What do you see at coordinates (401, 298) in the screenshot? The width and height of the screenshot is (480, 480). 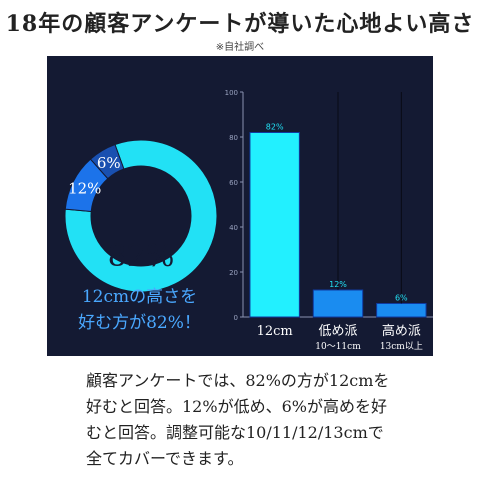 I see `bar-data-label: 6%` at bounding box center [401, 298].